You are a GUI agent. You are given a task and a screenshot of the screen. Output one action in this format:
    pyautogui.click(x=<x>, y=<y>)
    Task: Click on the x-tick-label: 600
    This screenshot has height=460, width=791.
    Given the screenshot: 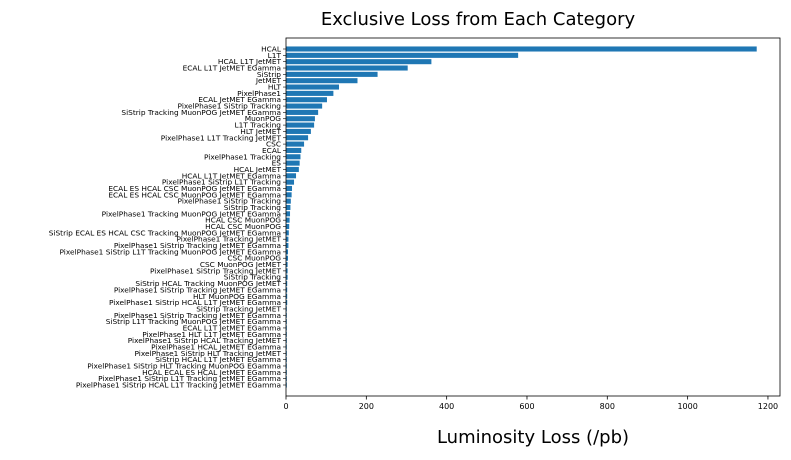 What is the action you would take?
    pyautogui.click(x=526, y=406)
    